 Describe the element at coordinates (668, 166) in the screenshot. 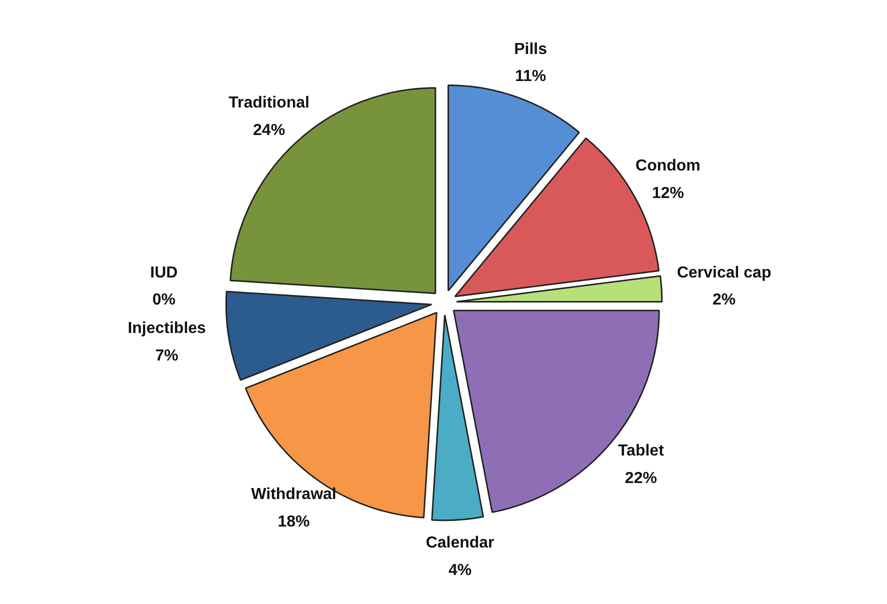

I see `slice-label: Condom` at that location.